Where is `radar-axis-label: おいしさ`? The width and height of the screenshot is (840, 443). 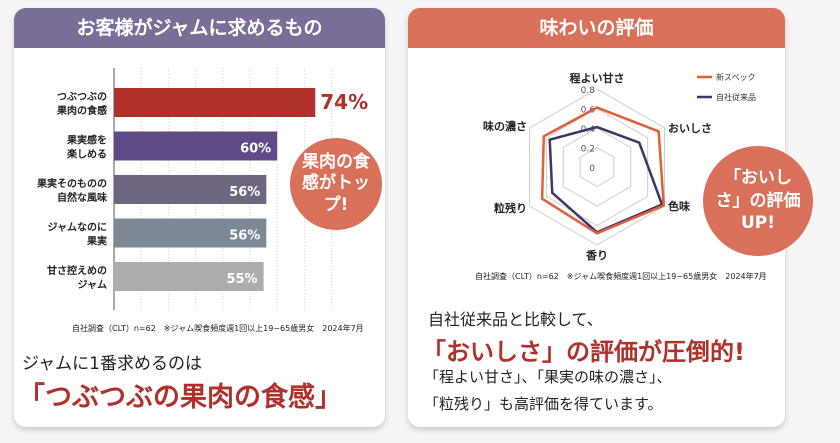
radar-axis-label: おいしさ is located at coordinates (690, 128).